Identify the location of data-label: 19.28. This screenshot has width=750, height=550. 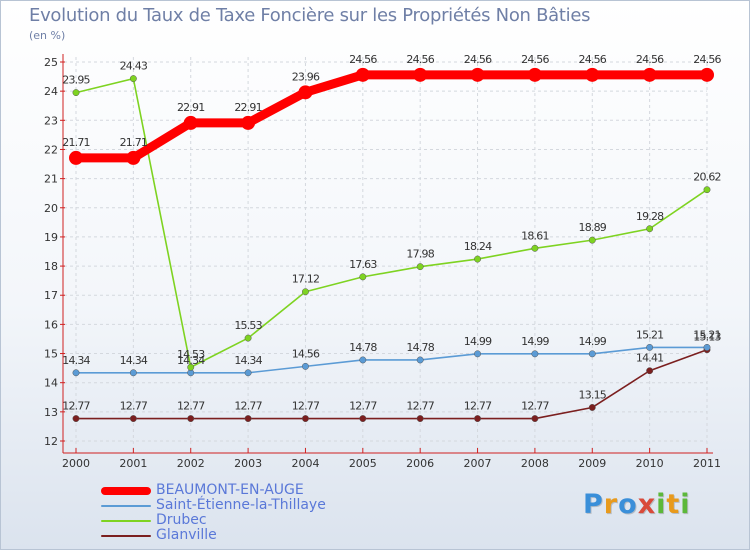
(650, 216).